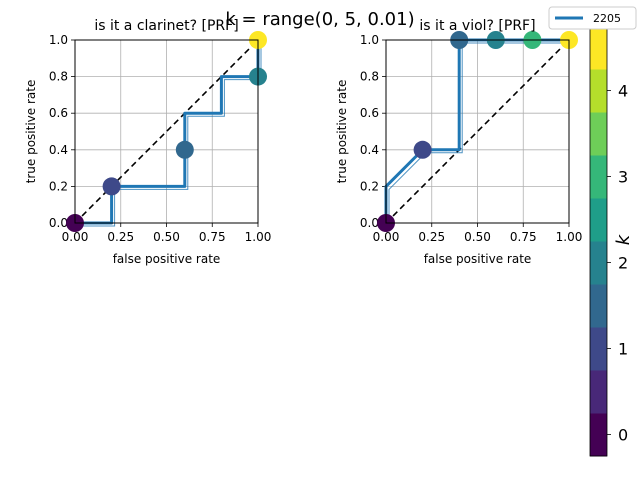 This screenshot has width=640, height=480. I want to click on panel-title: is it a viol? [PRF], so click(477, 26).